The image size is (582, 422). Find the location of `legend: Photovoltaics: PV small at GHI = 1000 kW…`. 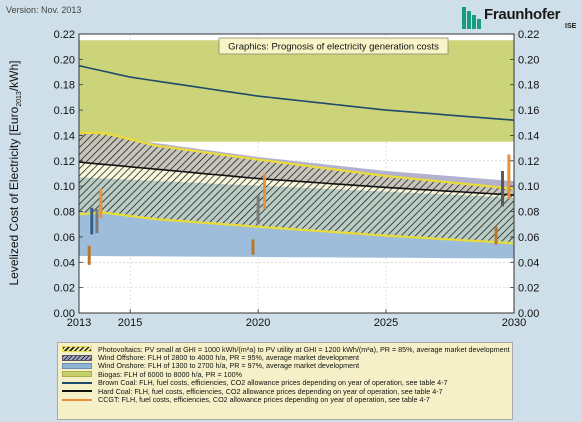

legend: Photovoltaics: PV small at GHI = 1000 kW… is located at coordinates (285, 381).